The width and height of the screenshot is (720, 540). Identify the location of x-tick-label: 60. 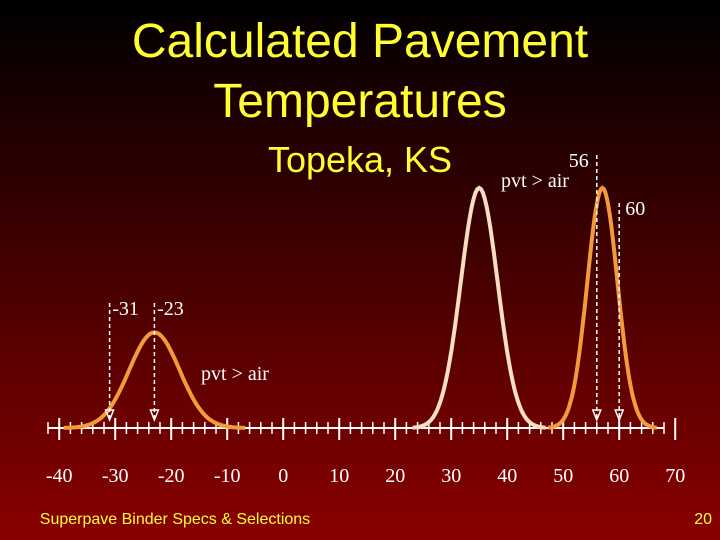
(619, 476).